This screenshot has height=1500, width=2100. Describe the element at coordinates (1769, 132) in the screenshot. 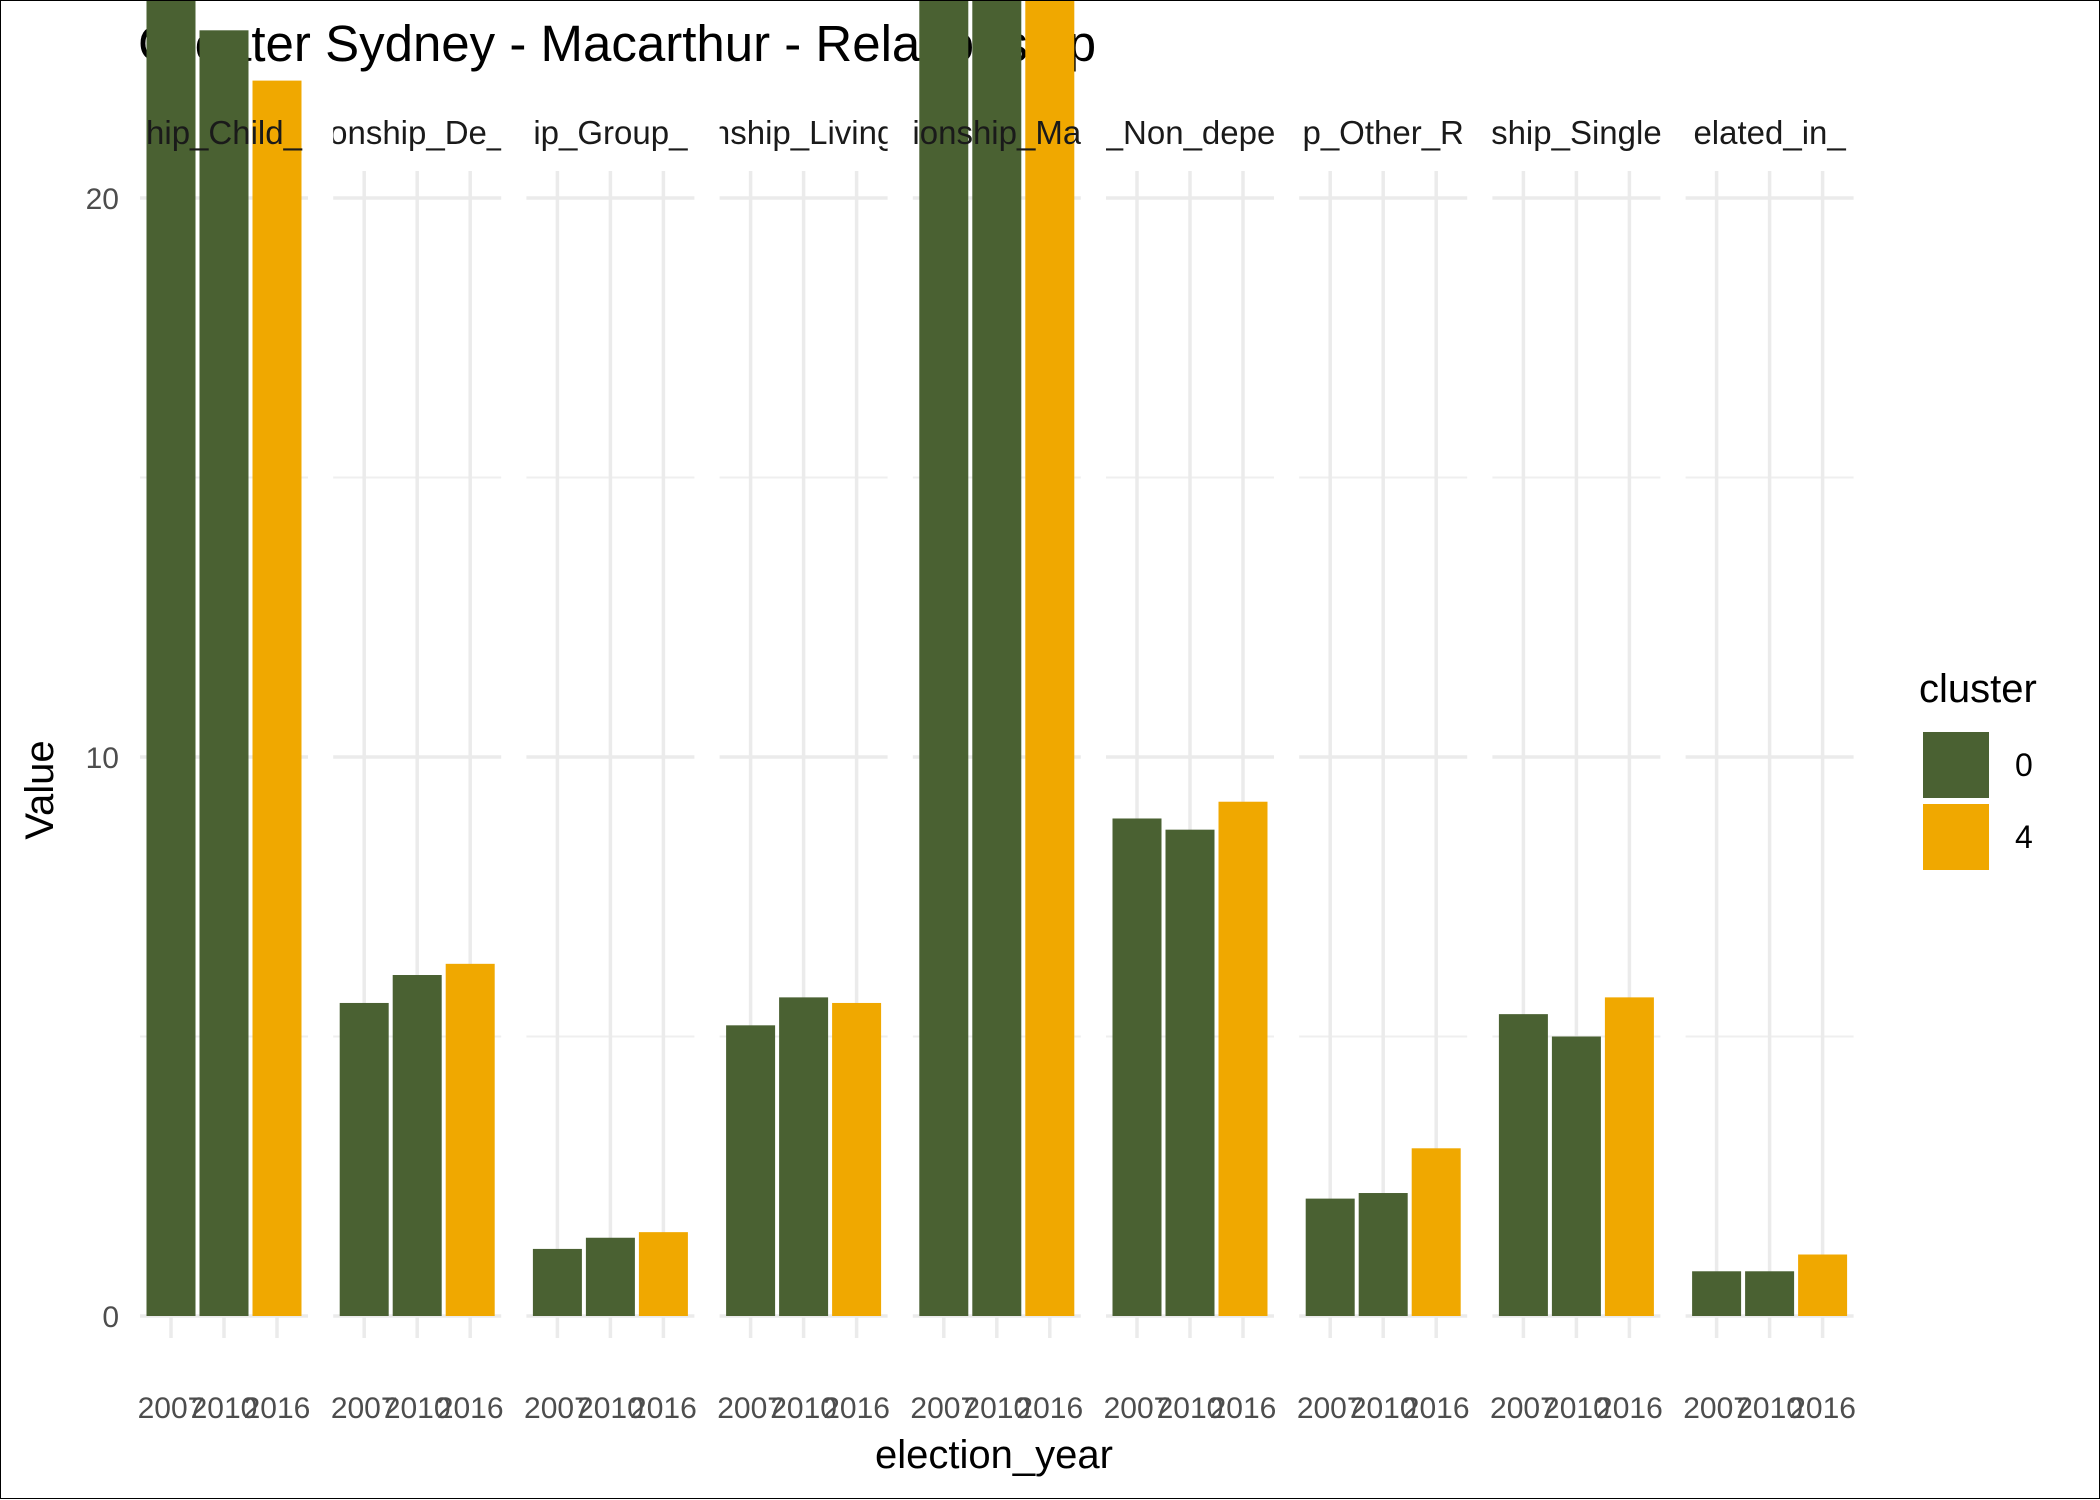

I see `facet-strip-label: elated_in_` at that location.